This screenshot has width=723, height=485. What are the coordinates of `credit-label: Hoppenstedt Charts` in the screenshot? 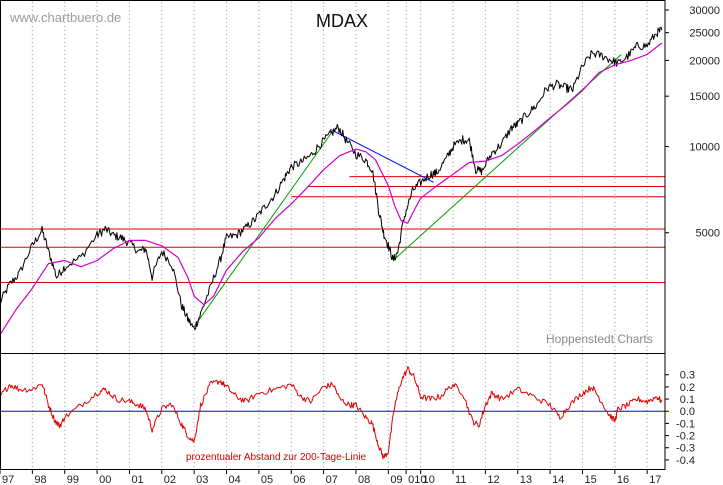 It's located at (599, 339).